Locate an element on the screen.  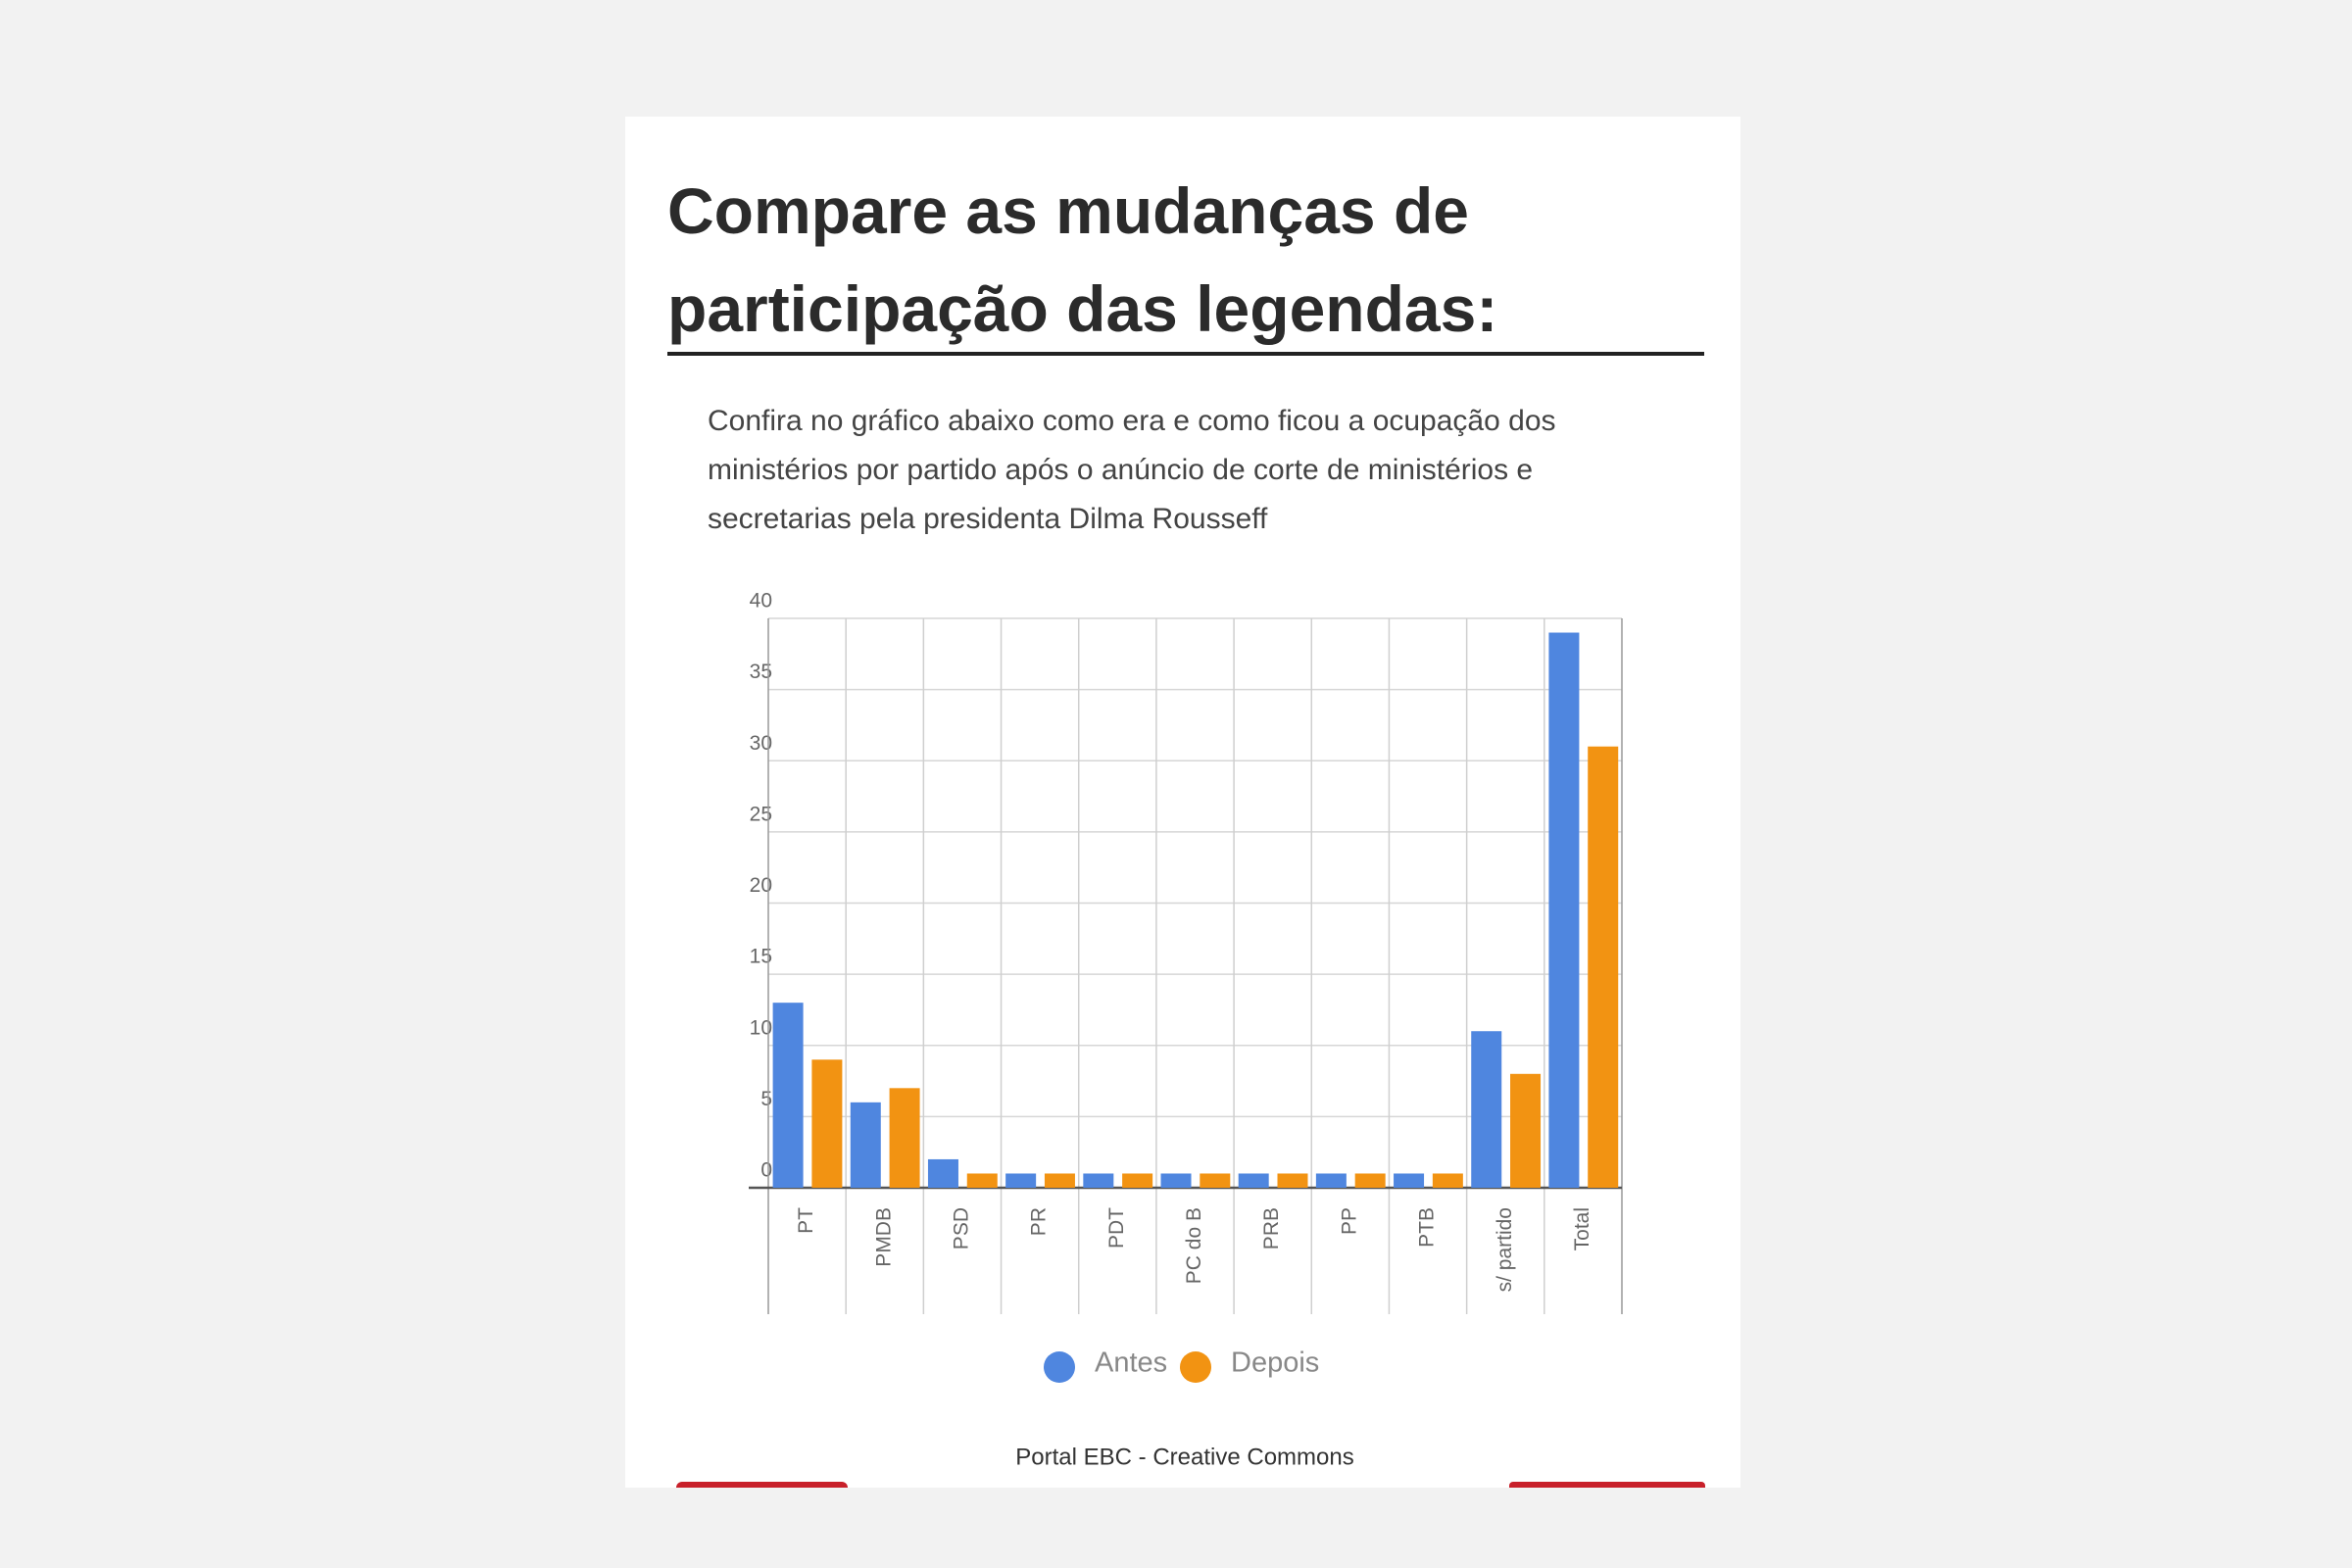
x-tick-label: PC do B is located at coordinates (1194, 1245).